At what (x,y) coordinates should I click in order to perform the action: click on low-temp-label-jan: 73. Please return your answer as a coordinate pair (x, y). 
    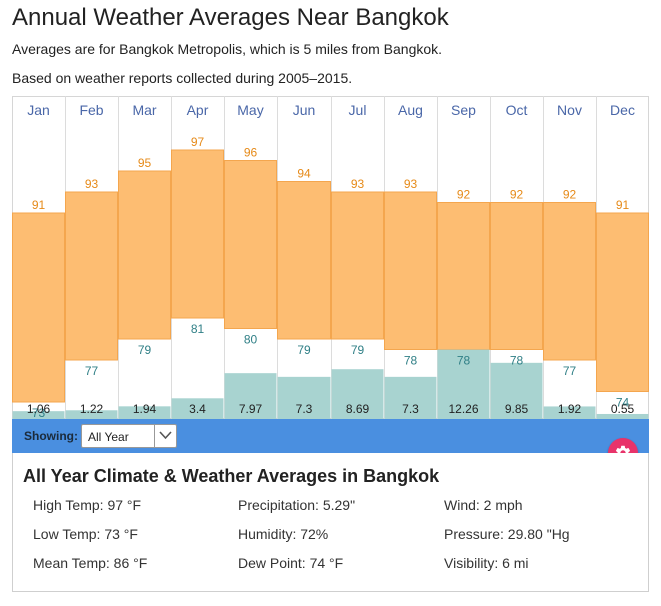
    Looking at the image, I should click on (39, 412).